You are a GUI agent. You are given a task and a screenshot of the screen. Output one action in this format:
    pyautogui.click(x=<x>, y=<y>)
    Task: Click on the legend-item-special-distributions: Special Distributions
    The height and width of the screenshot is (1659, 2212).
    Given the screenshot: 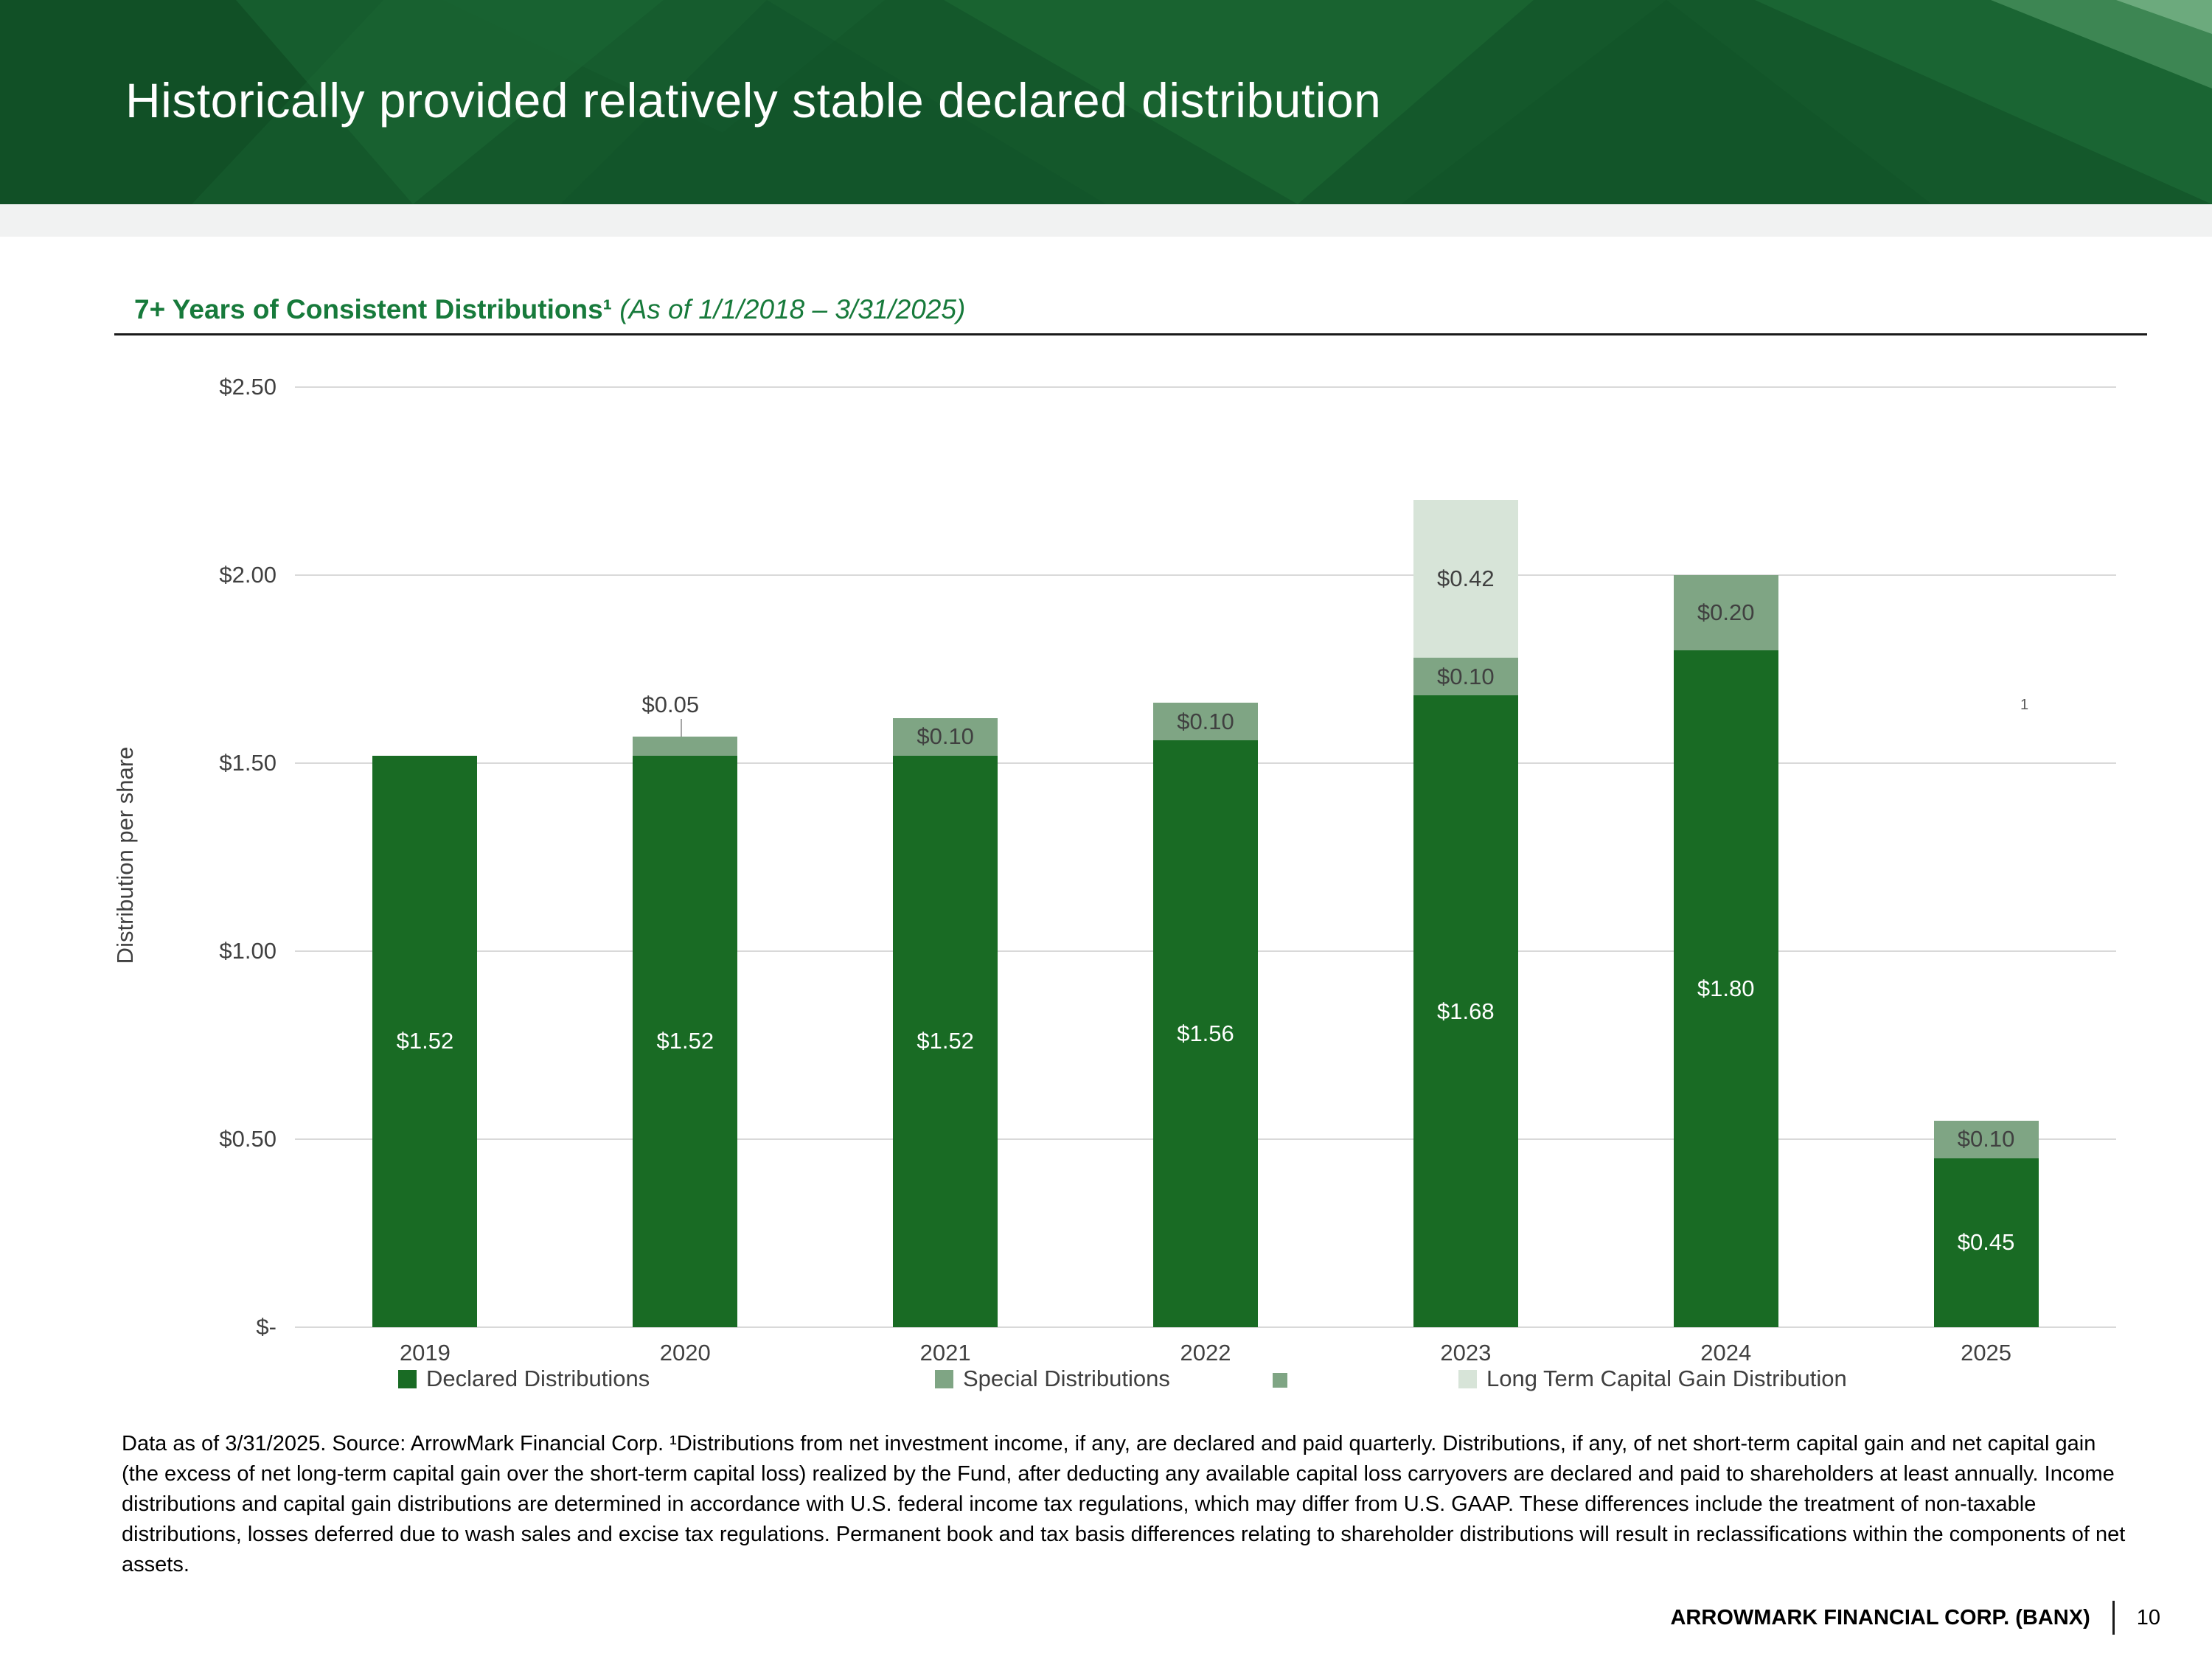 What is the action you would take?
    pyautogui.click(x=1052, y=1379)
    